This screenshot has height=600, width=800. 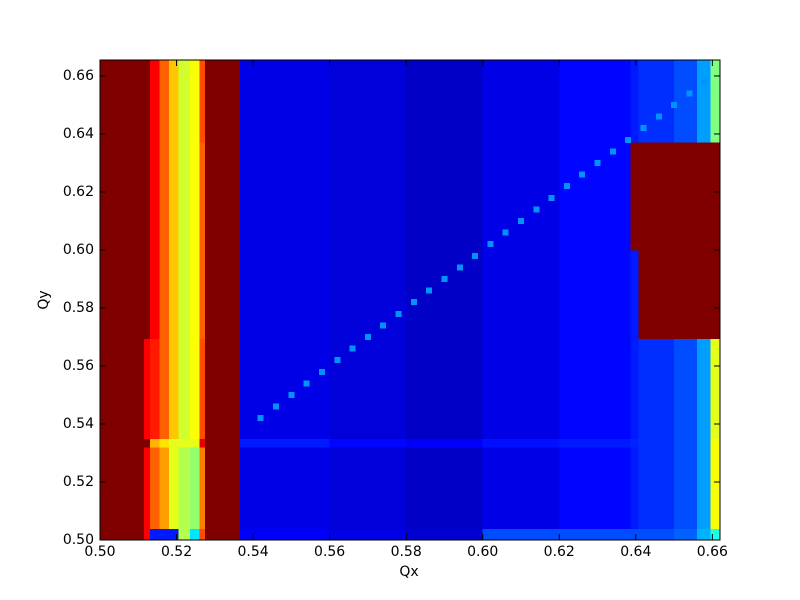 What do you see at coordinates (78, 134) in the screenshot?
I see `y-tick-label: 0.64` at bounding box center [78, 134].